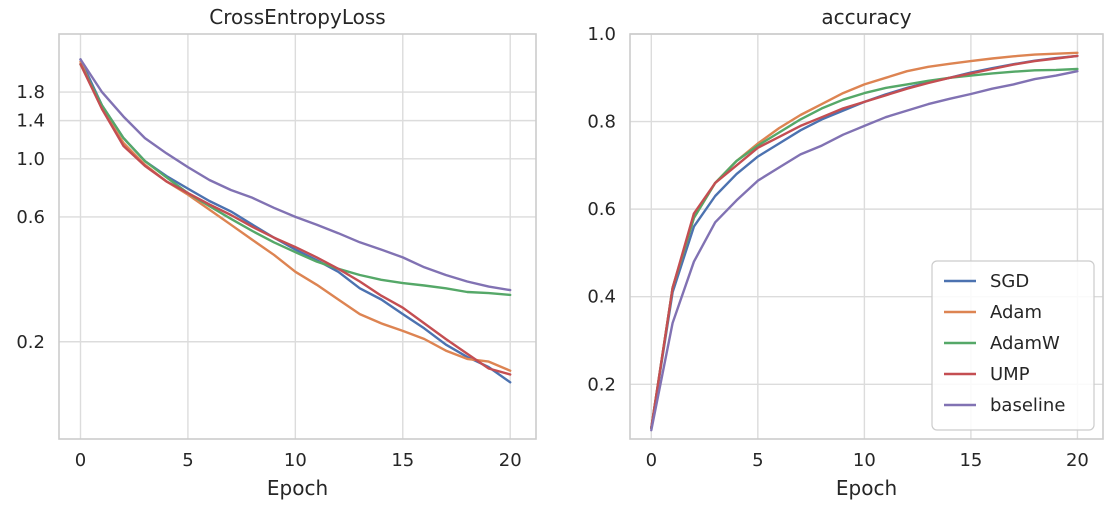 This screenshot has width=1107, height=513. I want to click on legend-label: AdamW, so click(1025, 343).